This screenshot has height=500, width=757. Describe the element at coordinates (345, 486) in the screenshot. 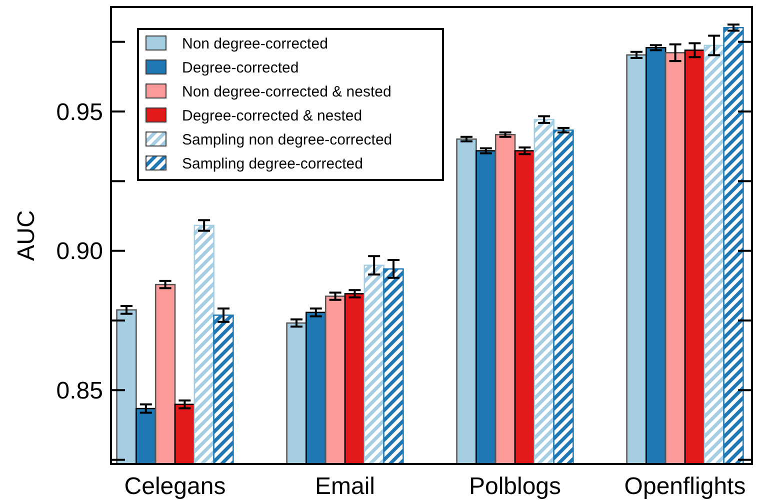

I see `x-tick-label: Email` at that location.